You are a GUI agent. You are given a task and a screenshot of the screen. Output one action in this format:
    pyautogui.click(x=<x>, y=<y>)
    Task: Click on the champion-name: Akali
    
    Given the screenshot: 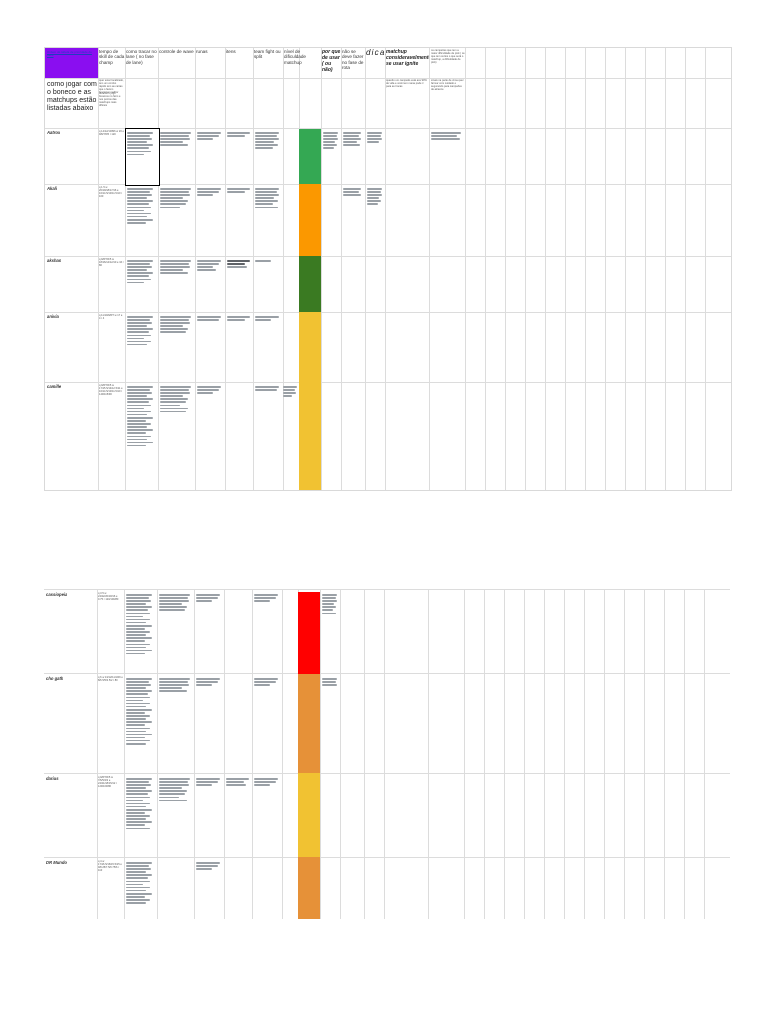 What is the action you would take?
    pyautogui.click(x=52, y=188)
    